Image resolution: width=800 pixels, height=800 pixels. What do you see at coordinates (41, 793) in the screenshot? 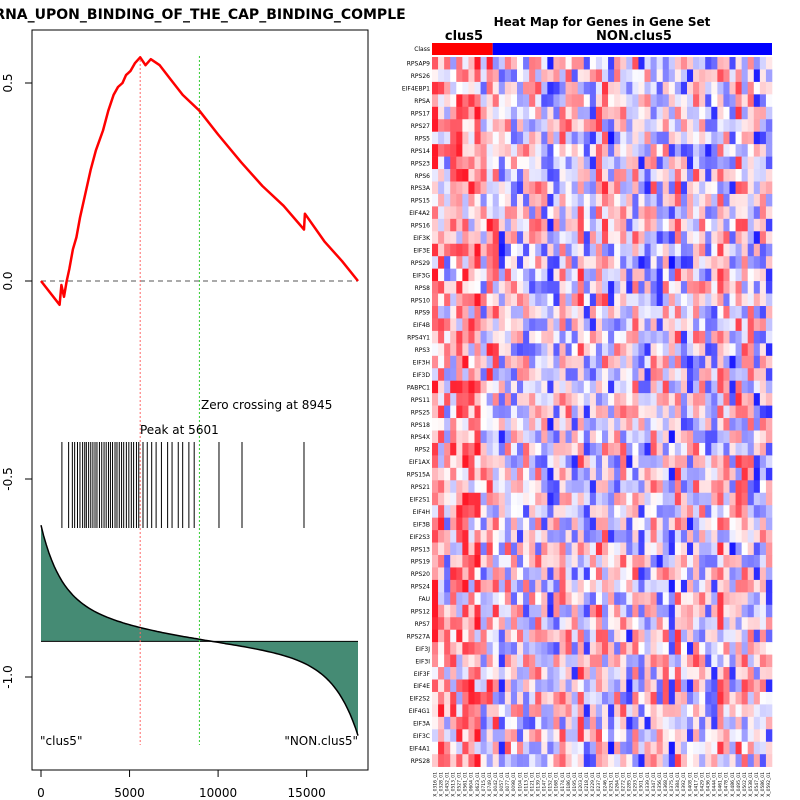
I see `x-tick-label: 0` at bounding box center [41, 793].